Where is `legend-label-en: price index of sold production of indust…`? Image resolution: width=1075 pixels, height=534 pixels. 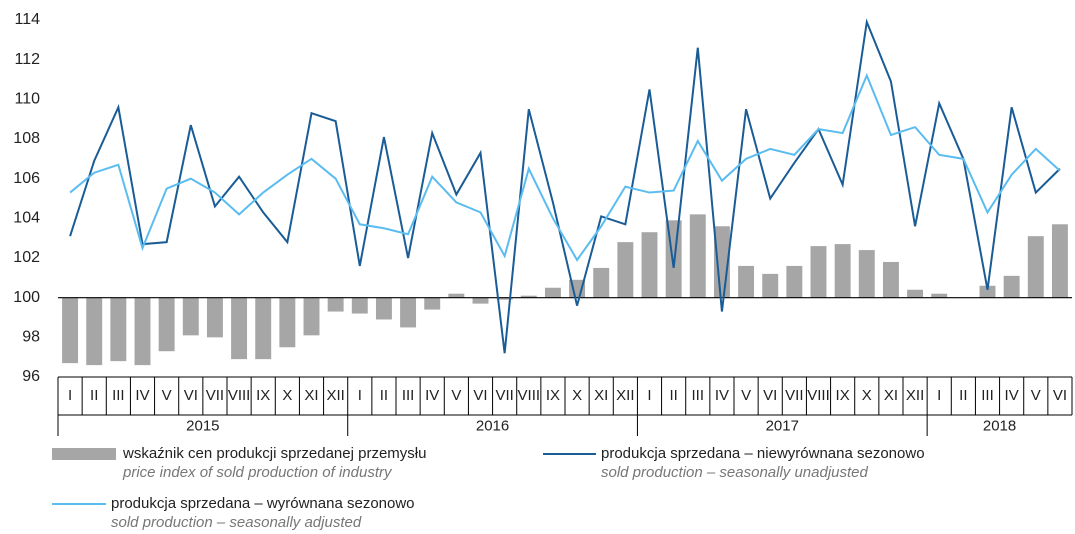
legend-label-en: price index of sold production of indust… is located at coordinates (257, 472).